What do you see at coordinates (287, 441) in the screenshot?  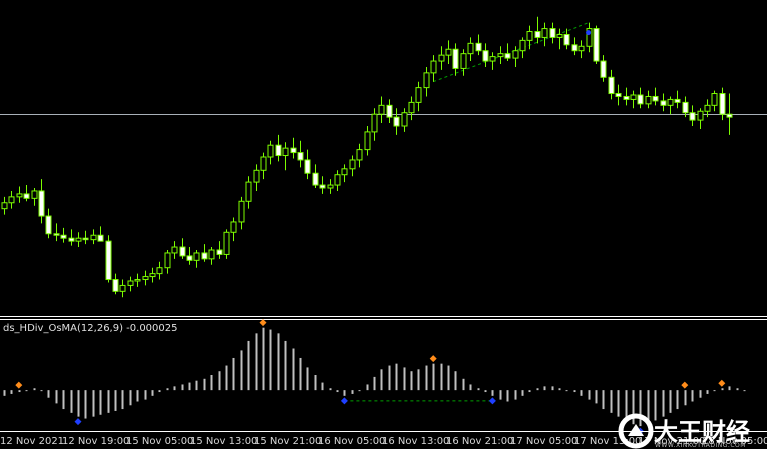 I see `time-label: 15 Nov 21:00` at bounding box center [287, 441].